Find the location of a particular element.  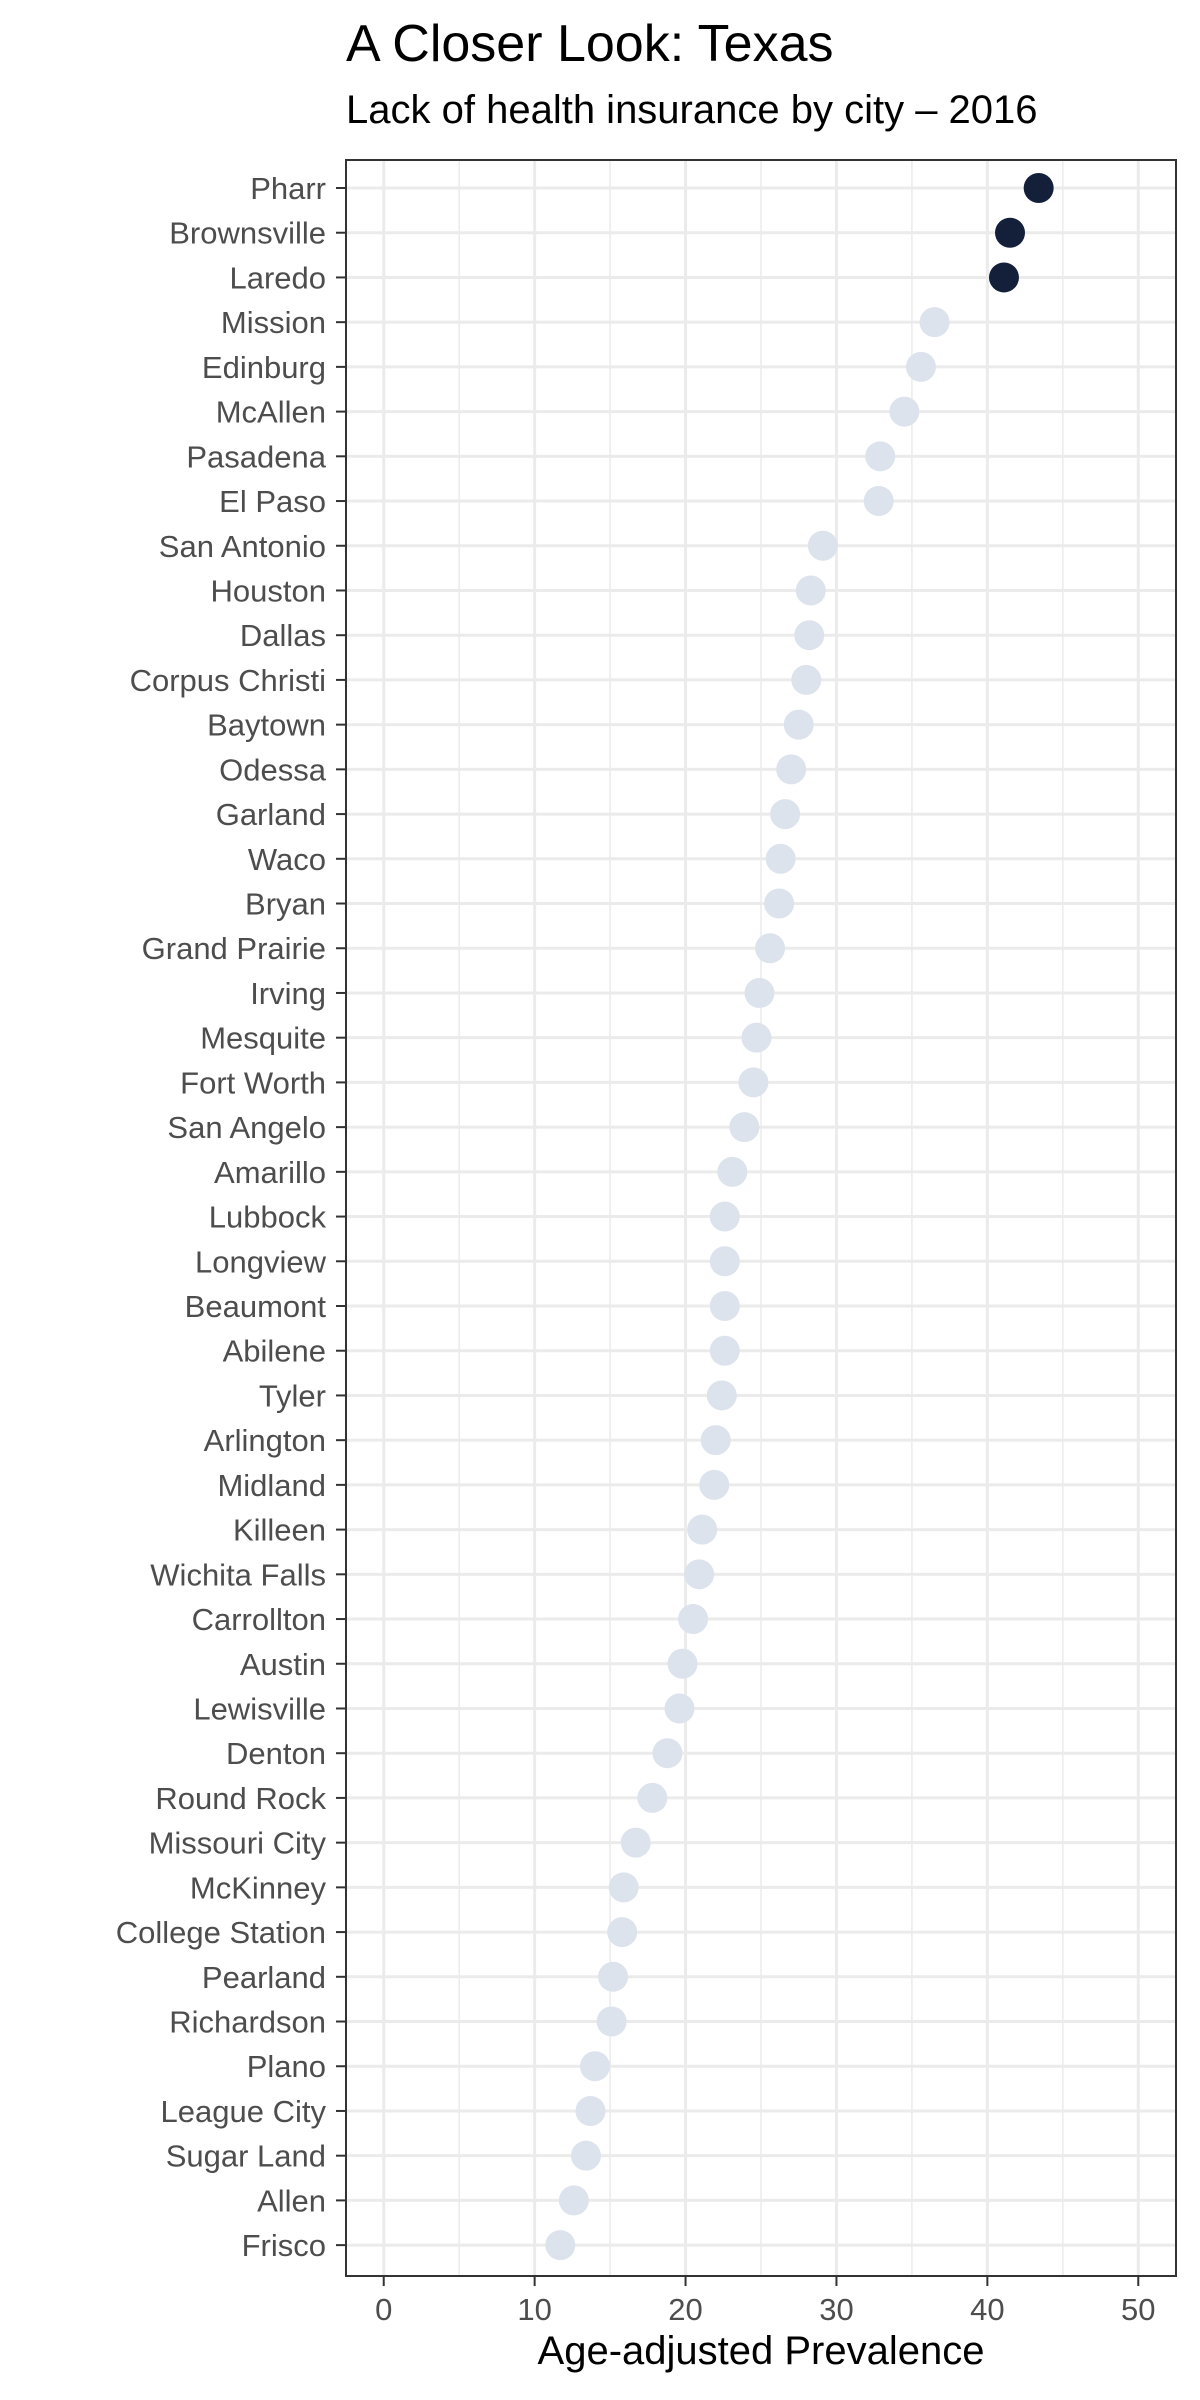

y-tick-label: Mission is located at coordinates (273, 322).